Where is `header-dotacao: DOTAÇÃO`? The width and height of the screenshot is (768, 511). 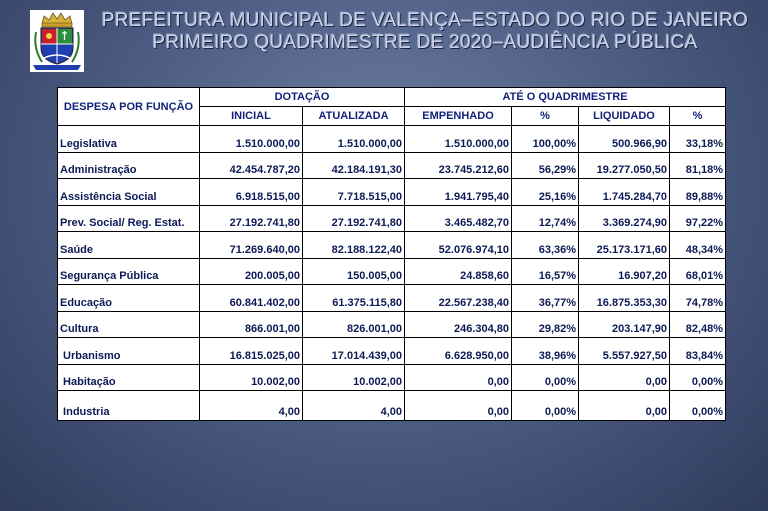
header-dotacao: DOTAÇÃO is located at coordinates (302, 97).